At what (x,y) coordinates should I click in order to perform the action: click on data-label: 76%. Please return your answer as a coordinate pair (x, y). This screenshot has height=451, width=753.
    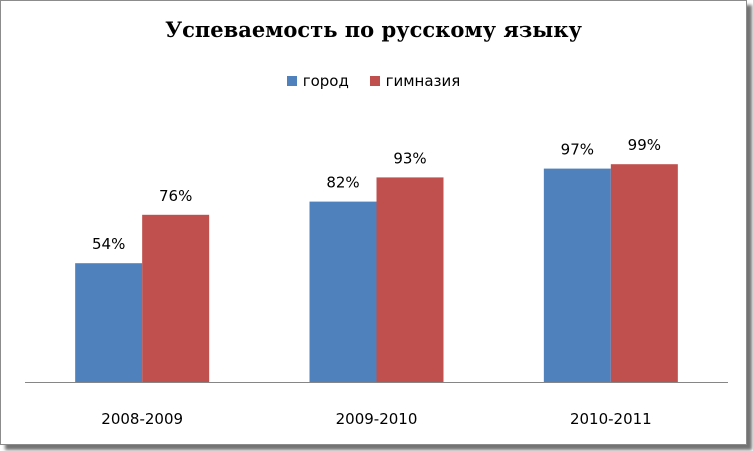
    Looking at the image, I should click on (175, 196).